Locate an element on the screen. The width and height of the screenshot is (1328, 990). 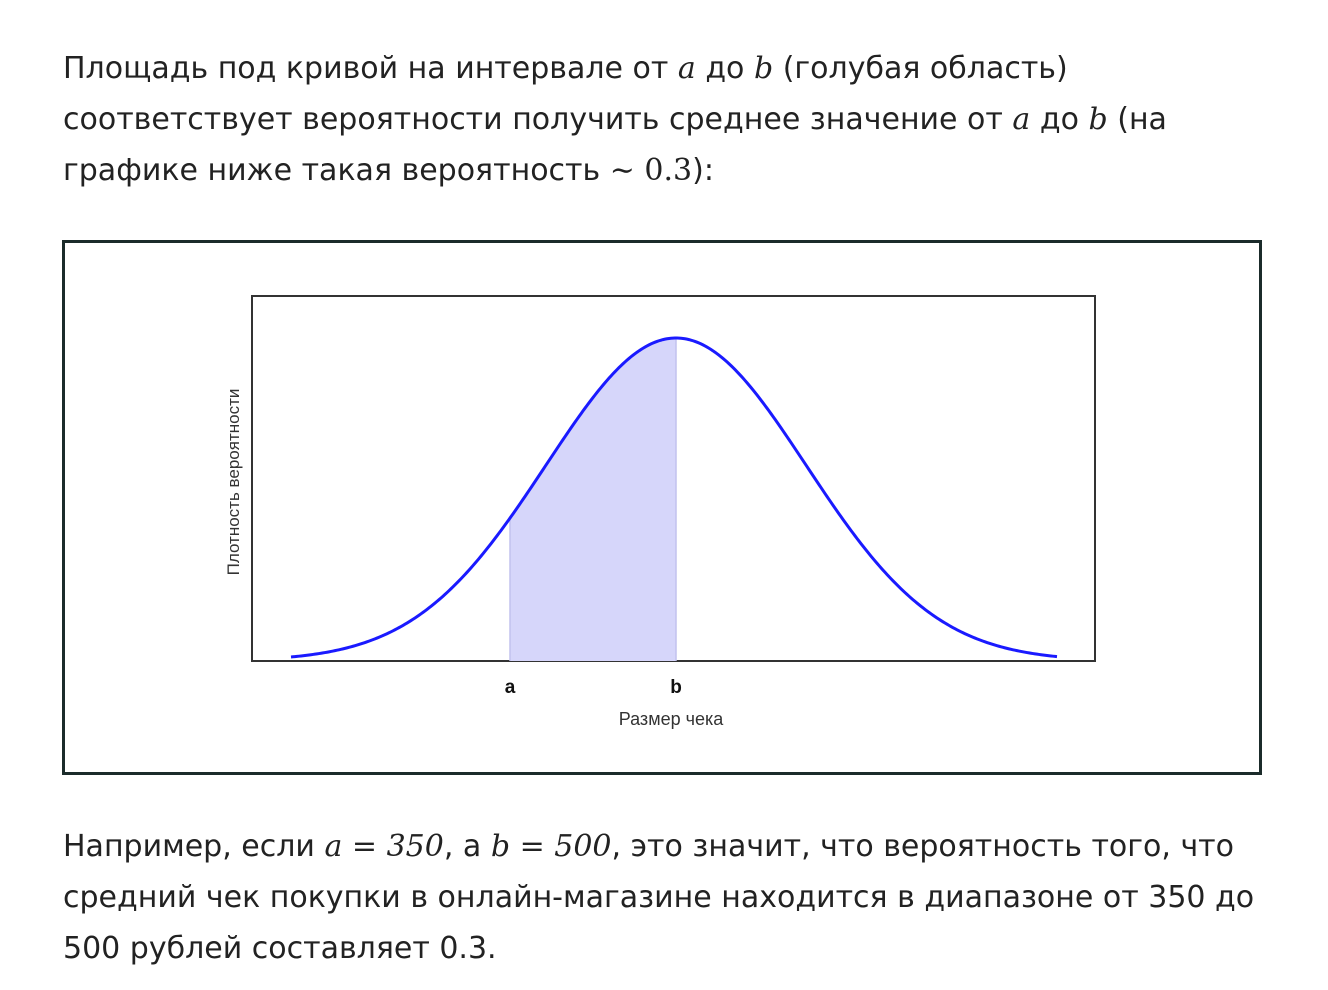
shaded-probability-area is located at coordinates (593, 499).